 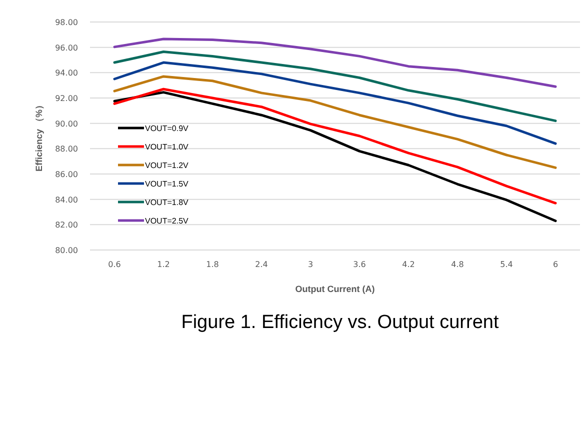 I want to click on x-tick-label: 4.8, so click(x=457, y=264).